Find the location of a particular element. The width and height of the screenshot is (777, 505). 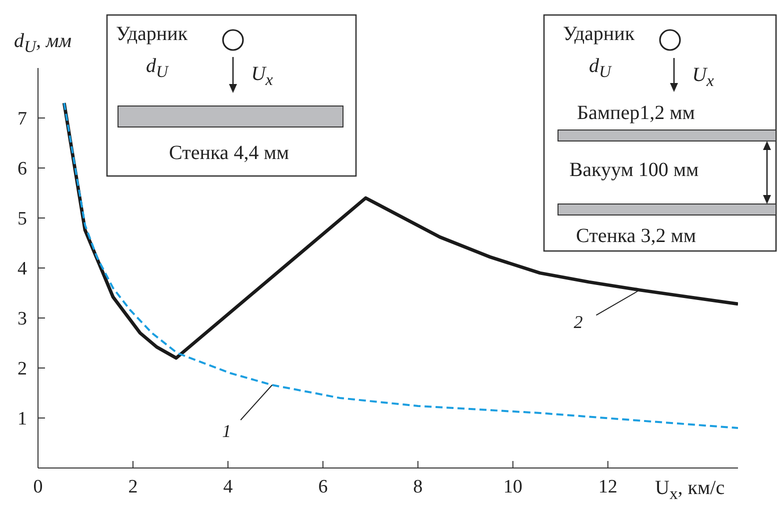

x-tick-label: 8 is located at coordinates (418, 487).